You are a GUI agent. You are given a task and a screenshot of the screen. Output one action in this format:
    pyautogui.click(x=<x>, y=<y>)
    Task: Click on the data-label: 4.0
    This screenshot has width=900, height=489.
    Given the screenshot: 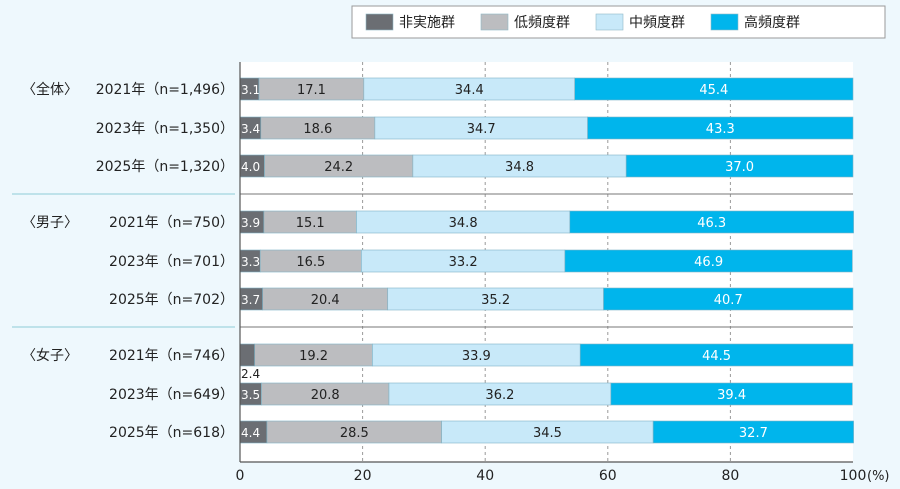 What is the action you would take?
    pyautogui.click(x=250, y=167)
    